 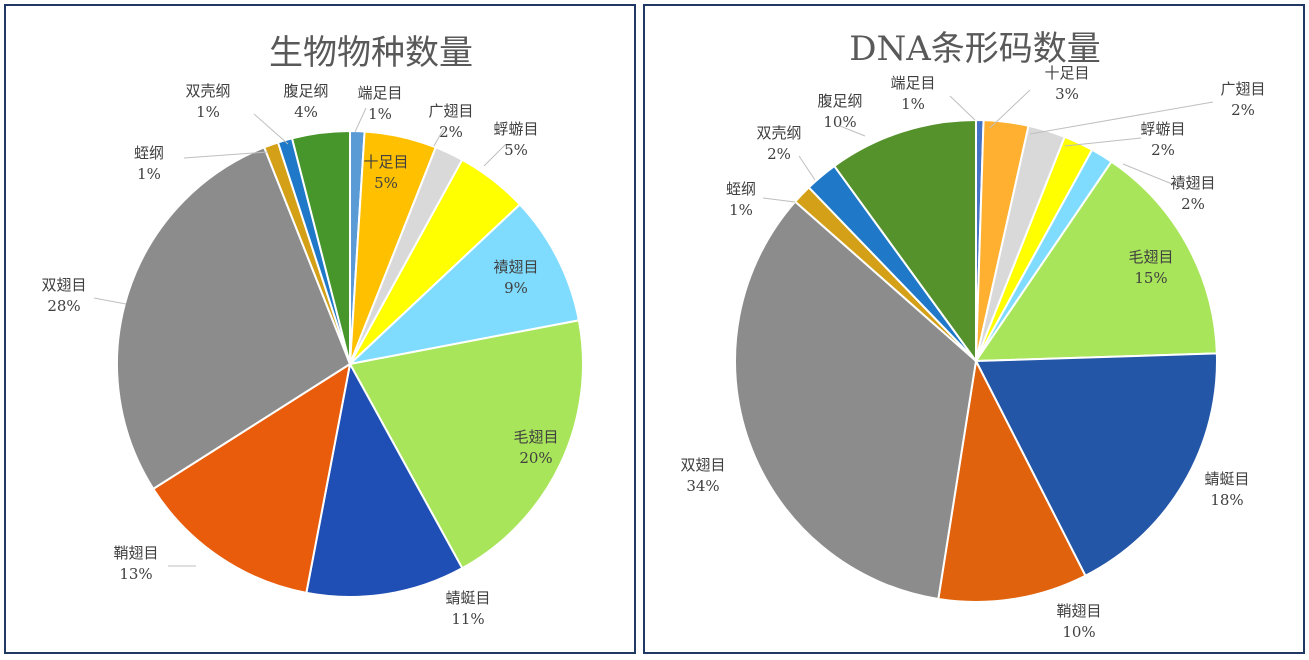 What do you see at coordinates (1226, 500) in the screenshot?
I see `slice-label-percent: 18%` at bounding box center [1226, 500].